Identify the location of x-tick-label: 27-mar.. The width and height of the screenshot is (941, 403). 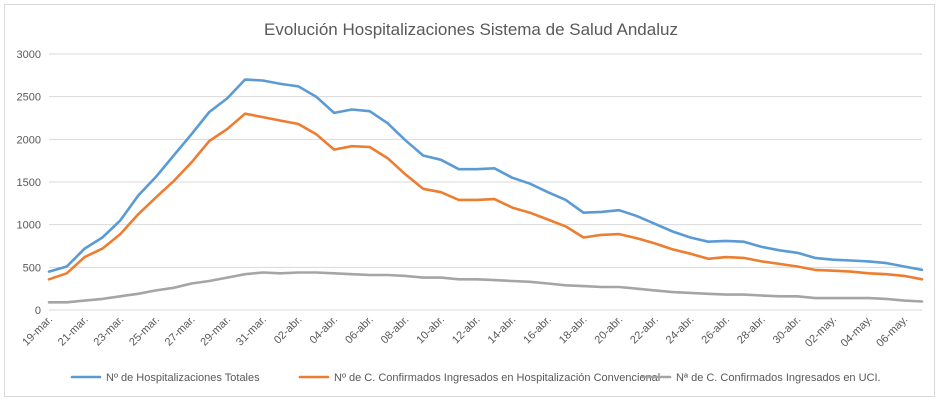
(180, 331).